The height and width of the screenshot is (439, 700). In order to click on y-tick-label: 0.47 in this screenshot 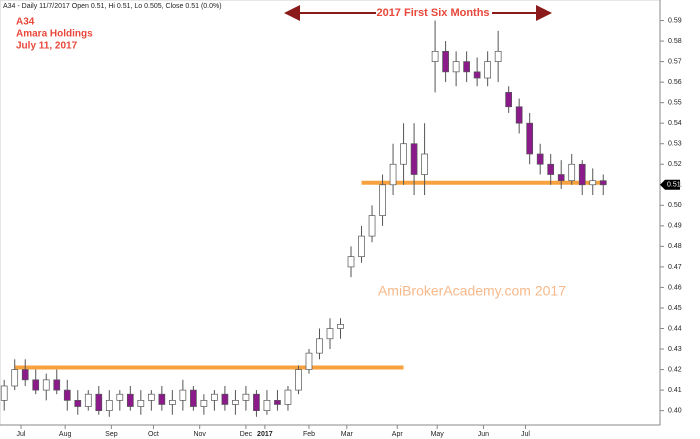, I will do `click(675, 267)`.